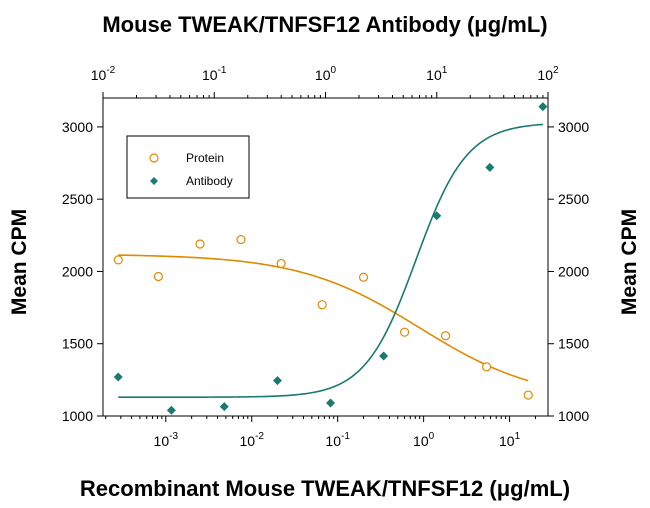 Image resolution: width=650 pixels, height=508 pixels. What do you see at coordinates (251, 440) in the screenshot?
I see `x-tick-label-bottom: 10⁻²` at bounding box center [251, 440].